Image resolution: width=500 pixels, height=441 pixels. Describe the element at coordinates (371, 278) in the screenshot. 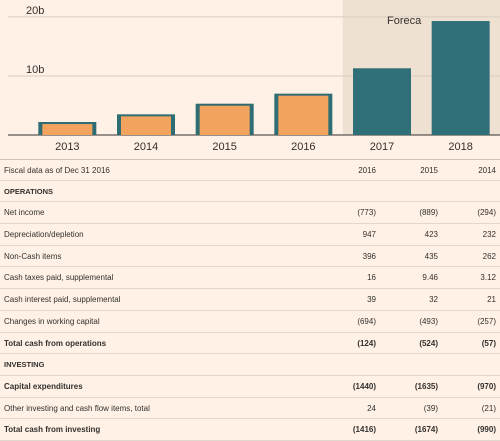

I see `cell-2016: 16` at that location.